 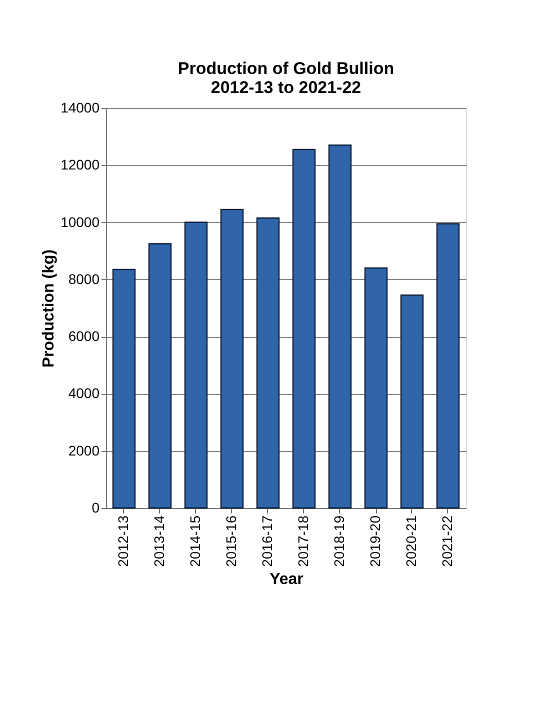 I want to click on y-tick-label: 10000, so click(x=80, y=222).